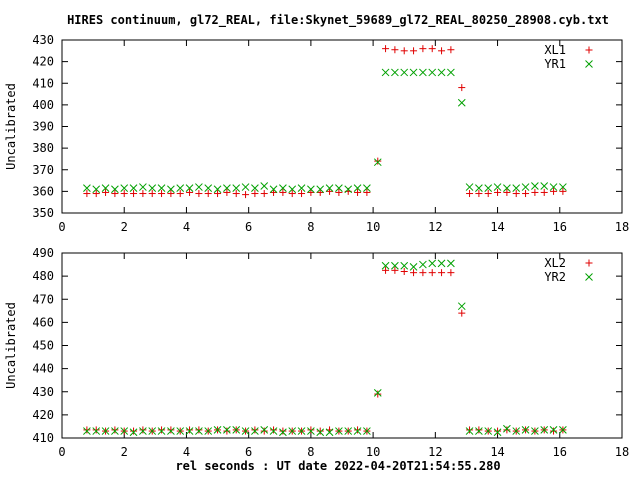  What do you see at coordinates (43, 276) in the screenshot?
I see `y-tick-label: 480` at bounding box center [43, 276].